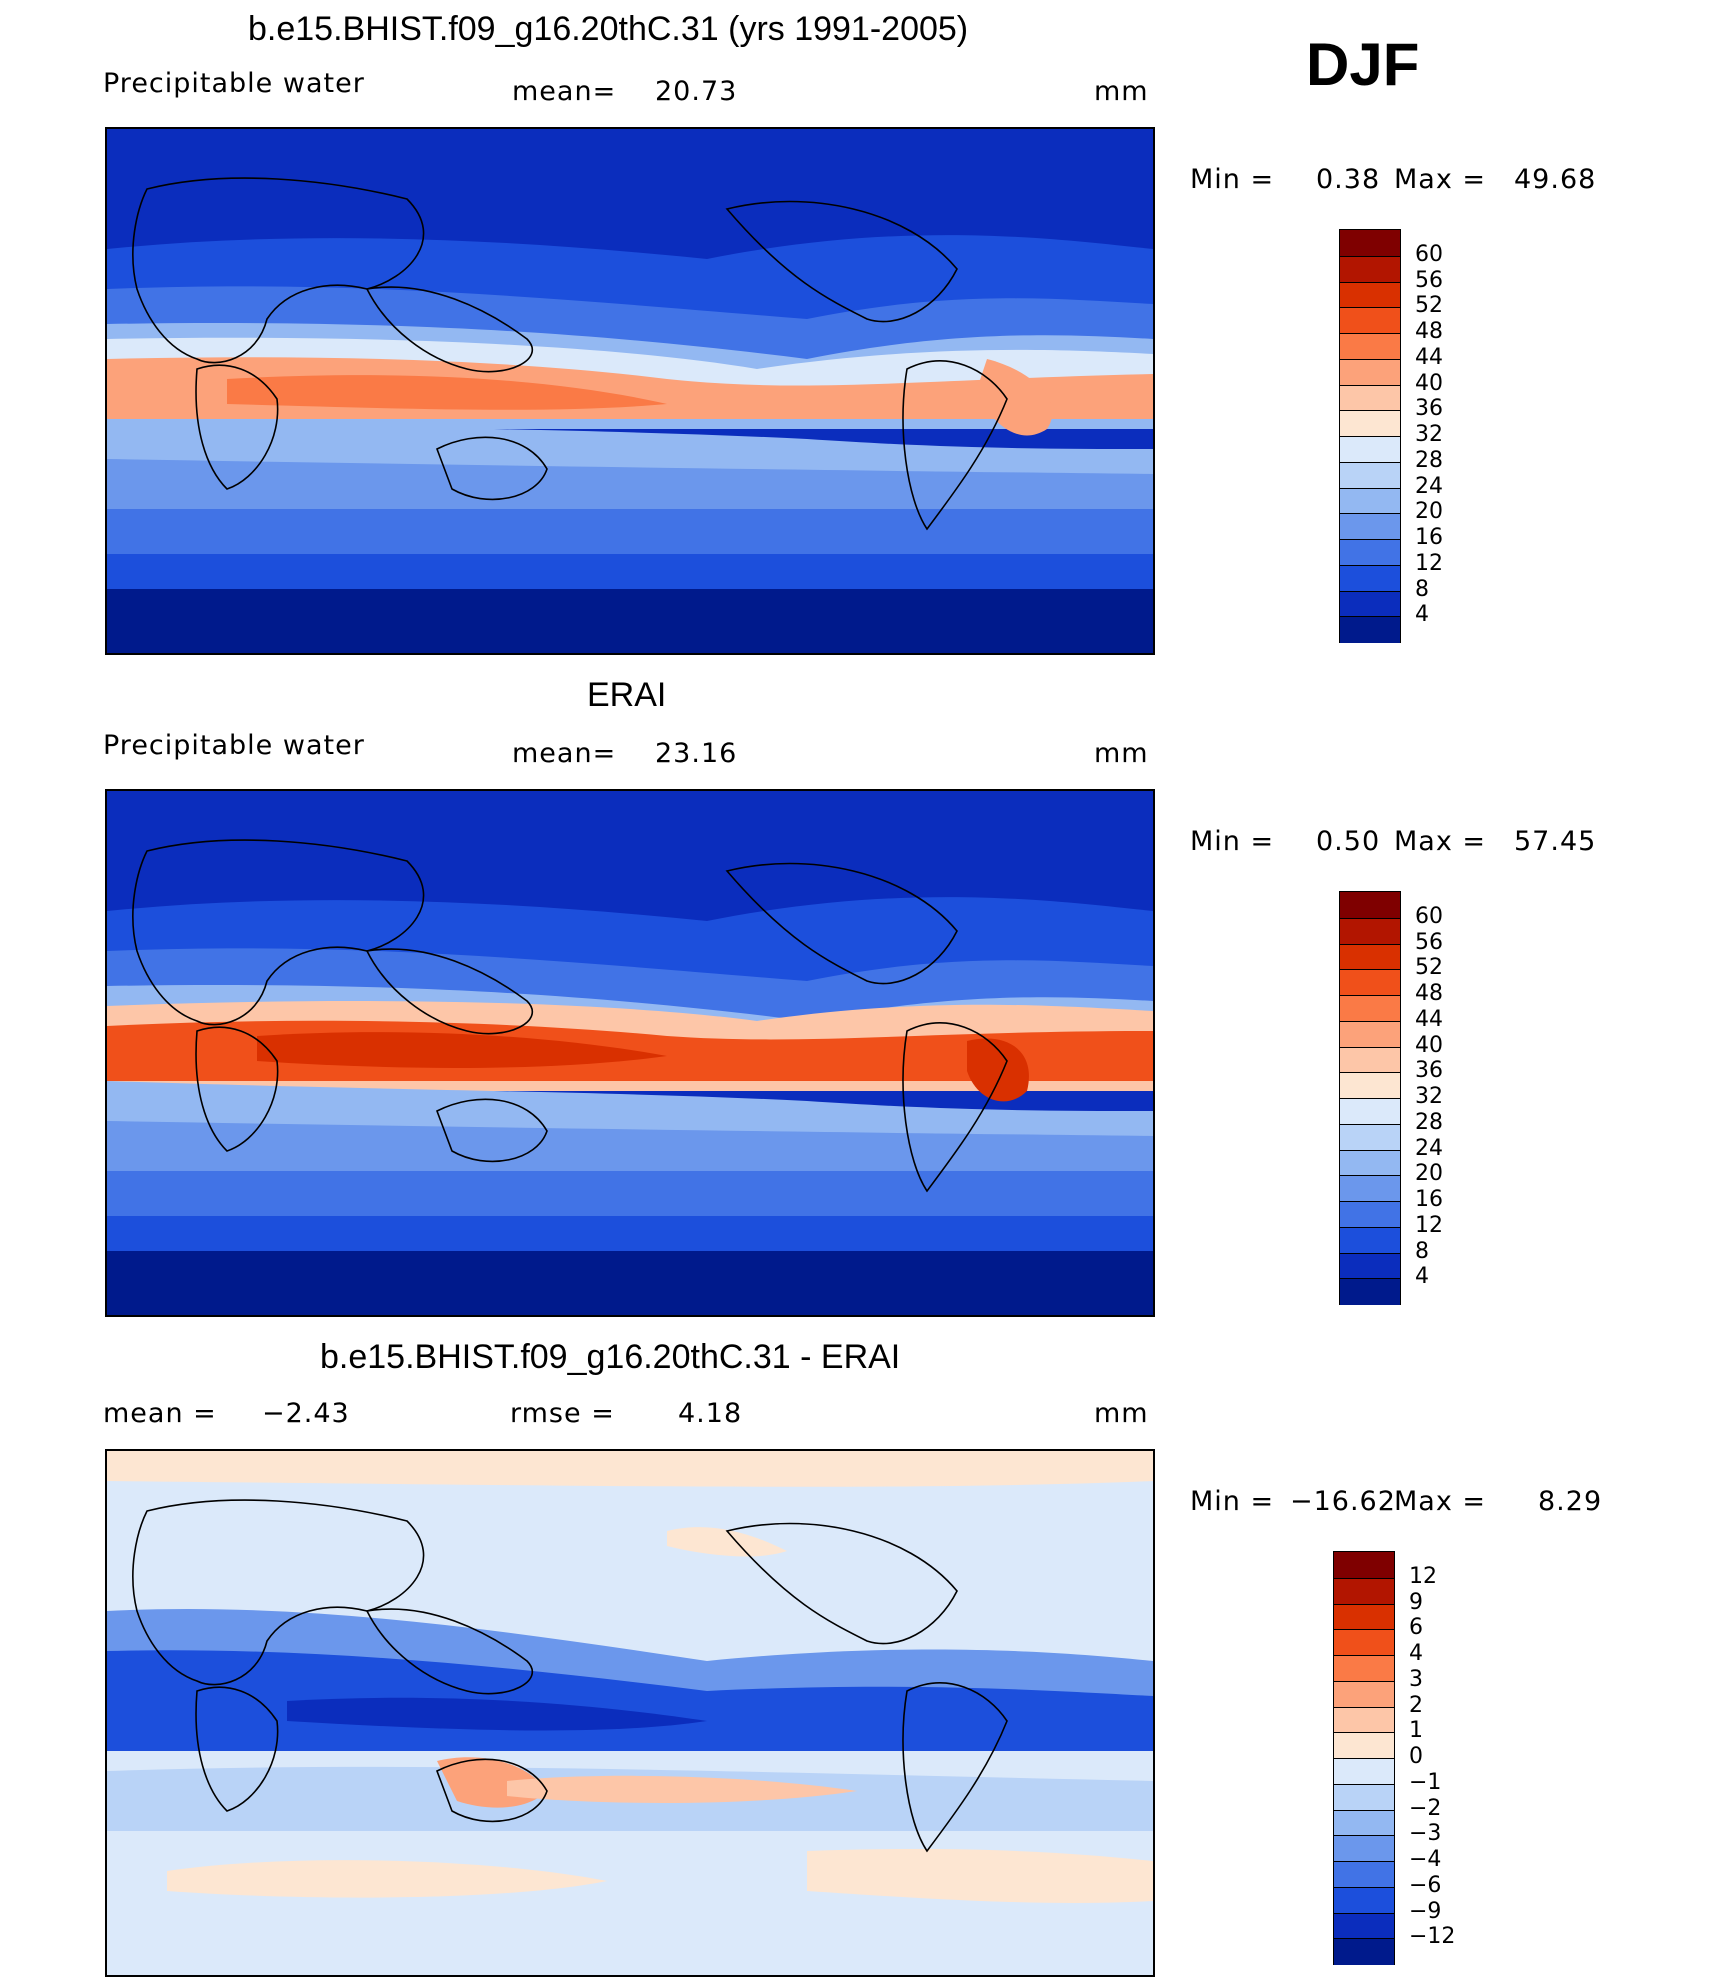  What do you see at coordinates (564, 91) in the screenshot?
I see `panel1-mean-label: mean=` at bounding box center [564, 91].